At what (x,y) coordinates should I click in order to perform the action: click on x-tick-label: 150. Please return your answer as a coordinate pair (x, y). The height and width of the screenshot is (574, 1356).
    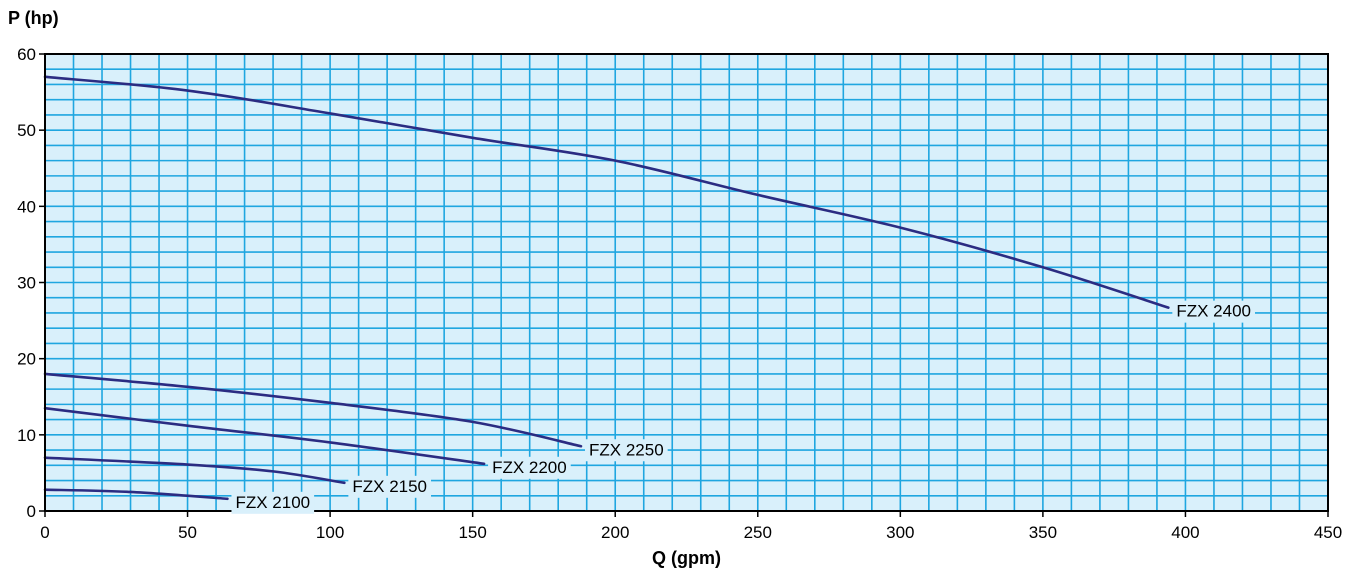
    Looking at the image, I should click on (472, 532).